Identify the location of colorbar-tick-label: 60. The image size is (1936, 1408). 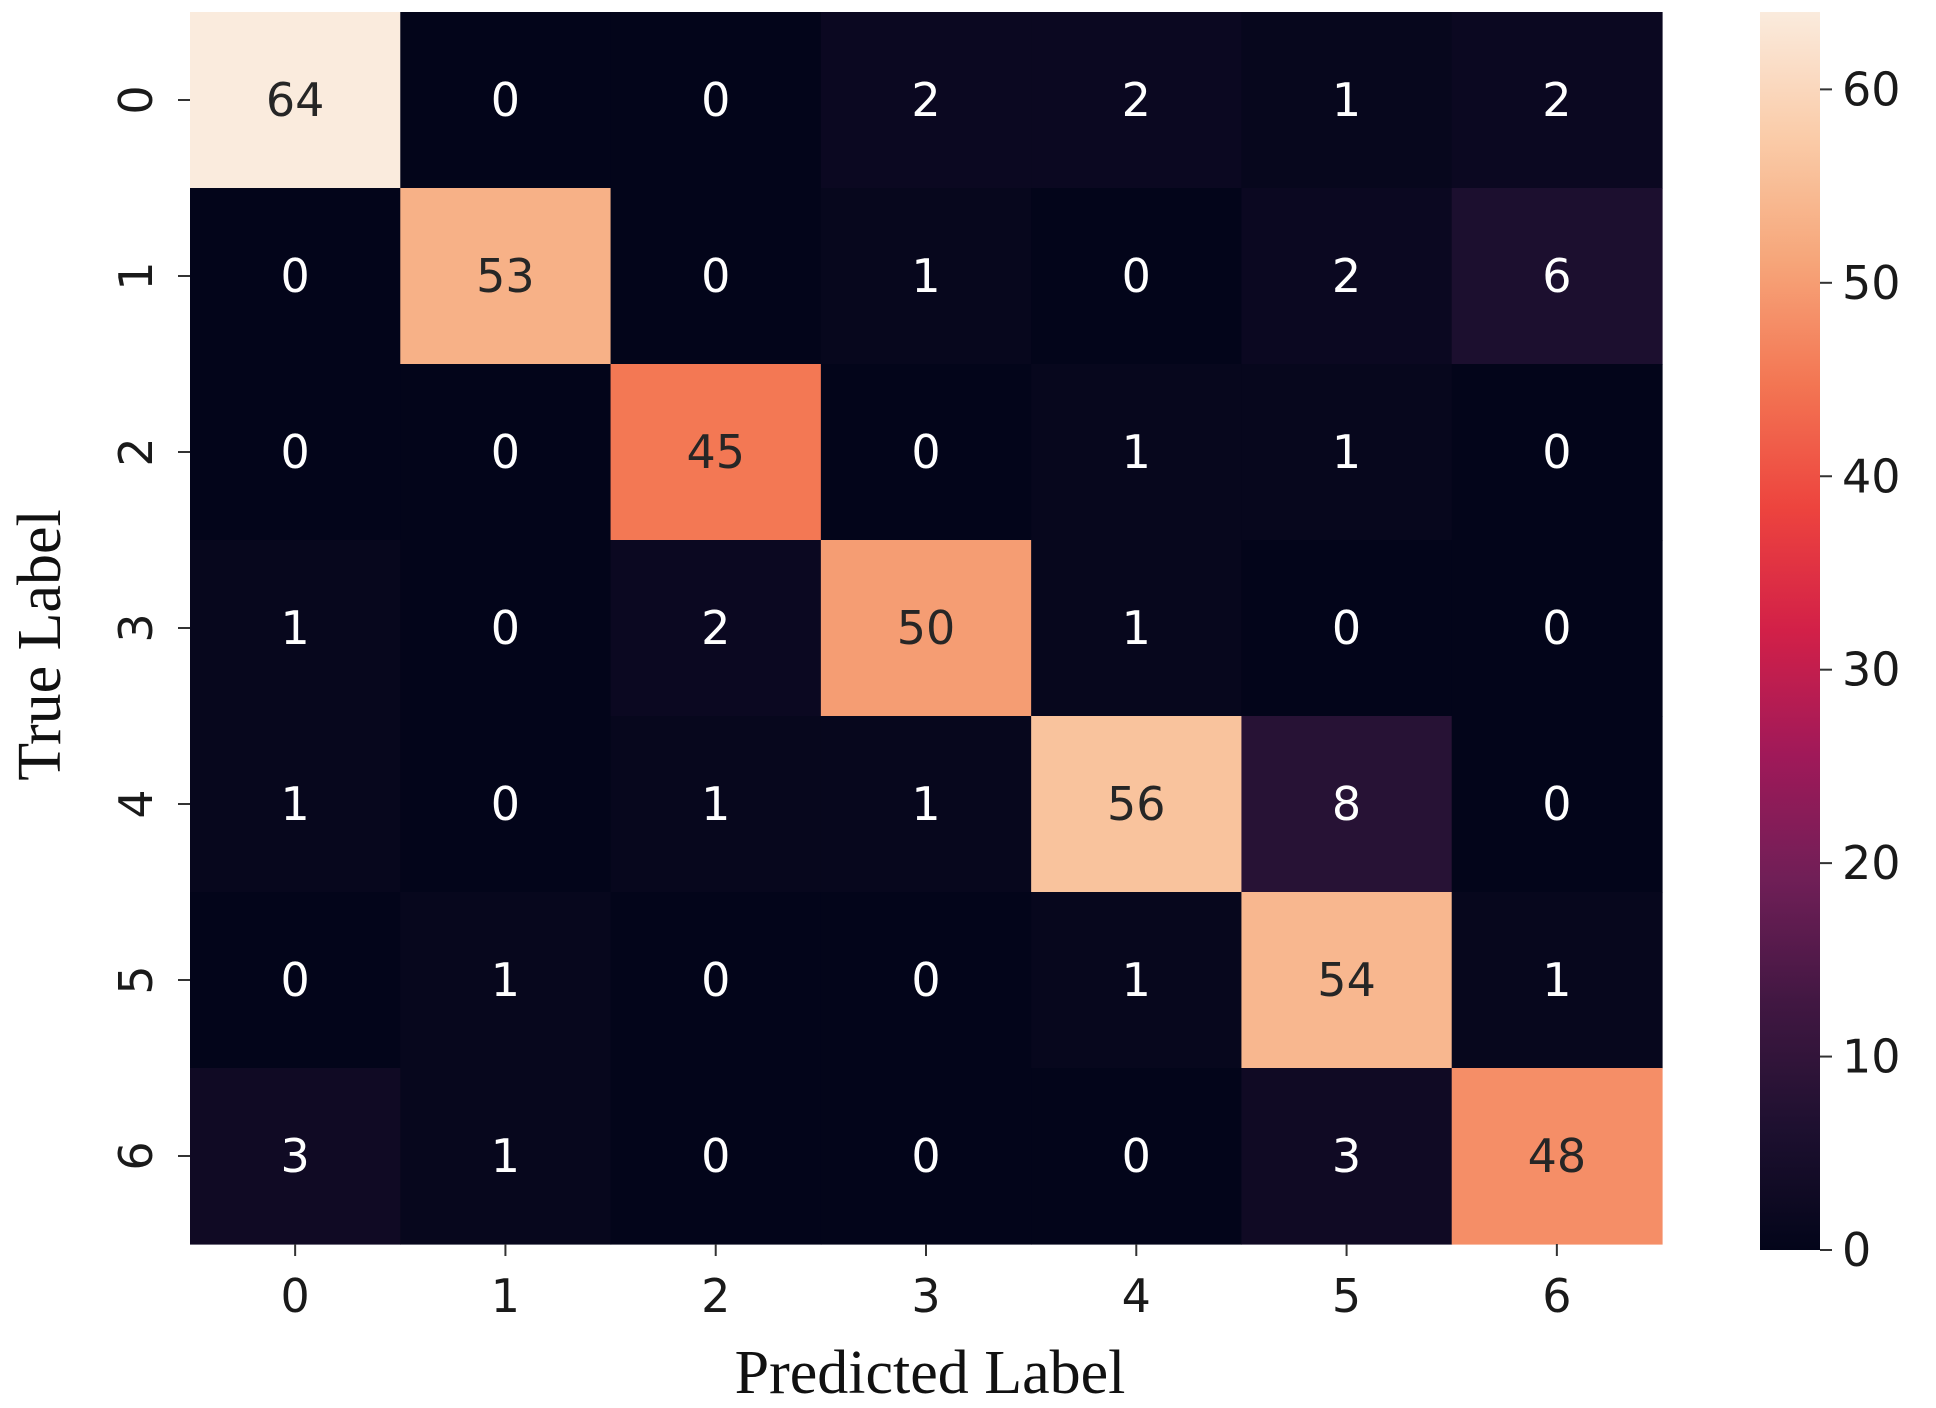
(1871, 89).